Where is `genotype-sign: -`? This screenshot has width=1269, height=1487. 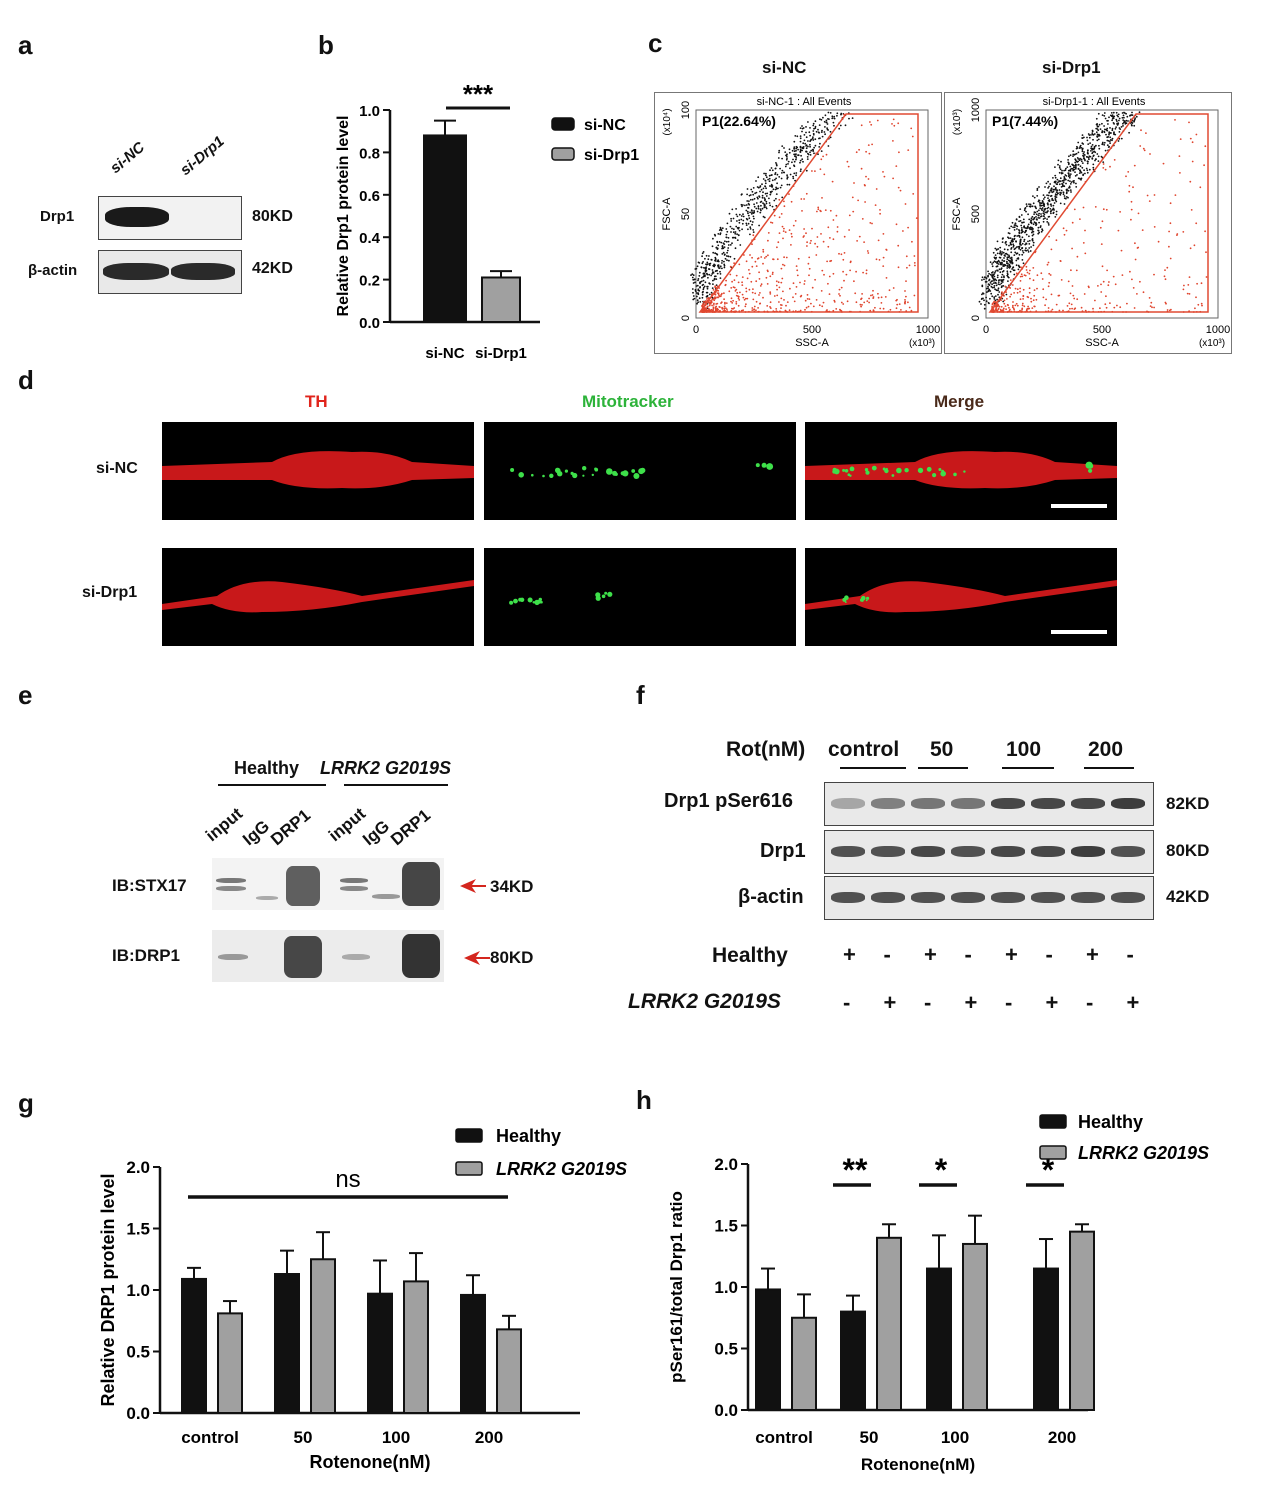
genotype-sign: - is located at coordinates (968, 954).